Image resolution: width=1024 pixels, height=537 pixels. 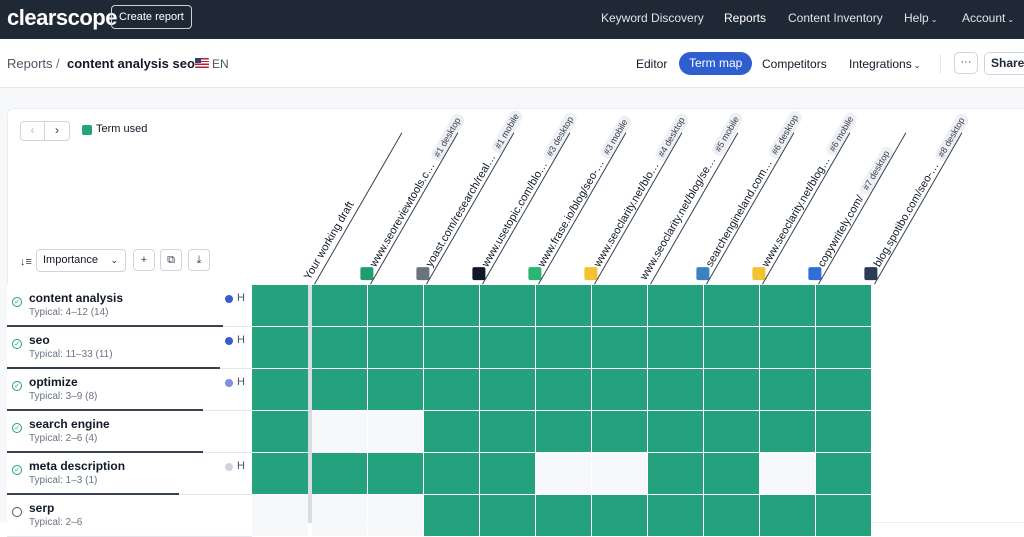 I want to click on table-row: ✓ optimize Typical: 3–9 (8) H, so click(x=129, y=390).